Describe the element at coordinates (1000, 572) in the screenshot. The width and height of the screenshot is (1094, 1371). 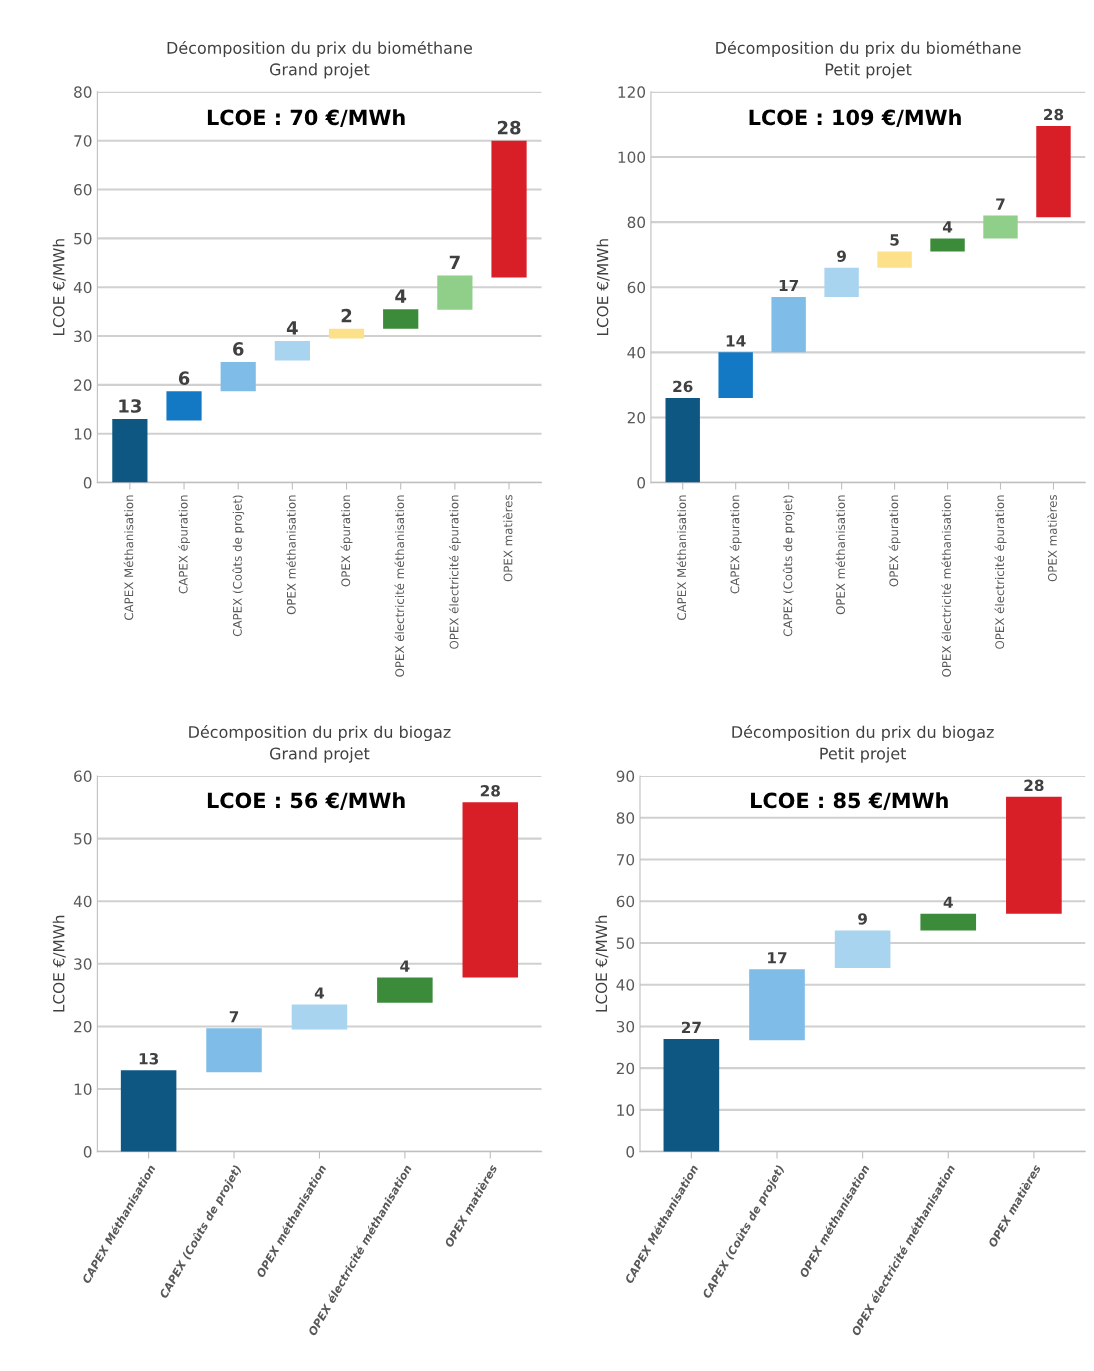
I see `x-tick-label: OPEX électricité épuration` at that location.